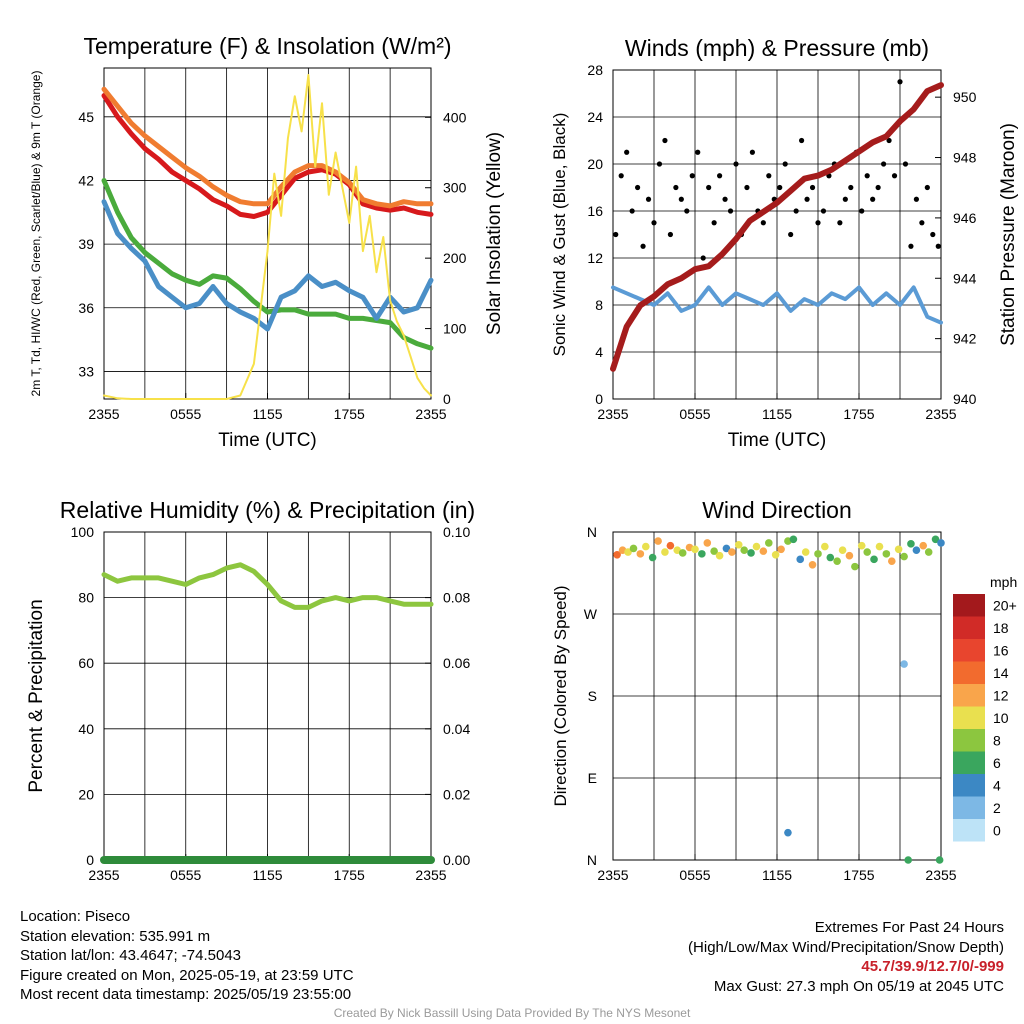 The height and width of the screenshot is (1024, 1024). Describe the element at coordinates (1005, 605) in the screenshot. I see `legend-label: 20+` at that location.